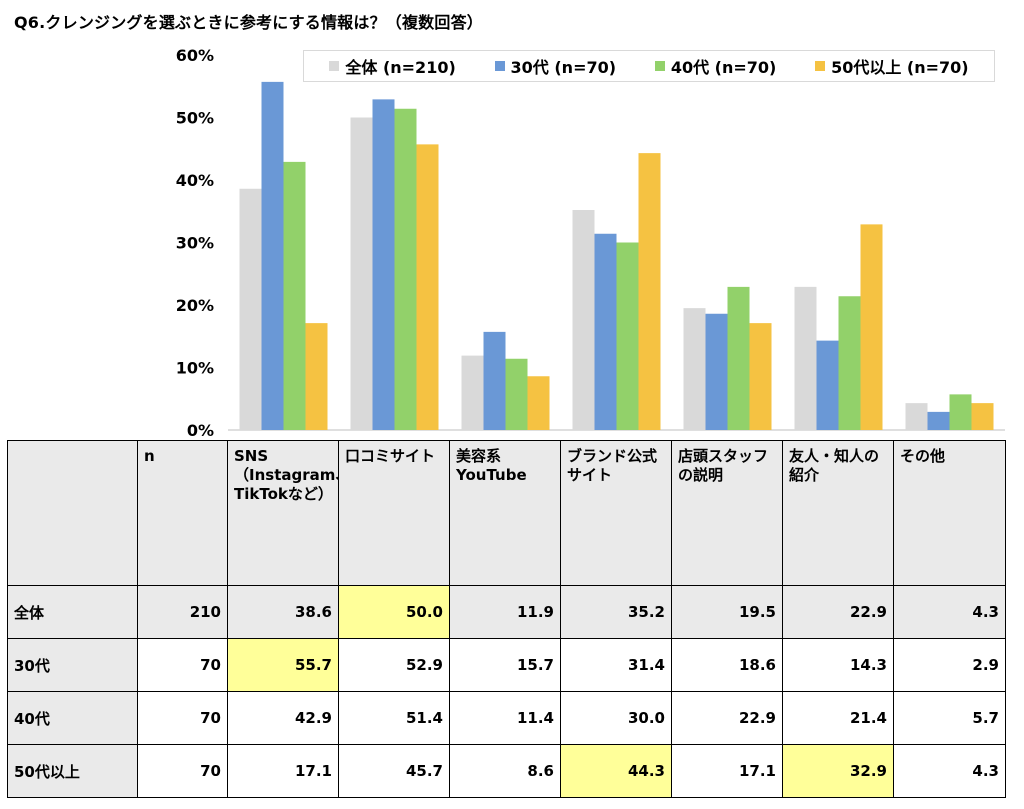 The height and width of the screenshot is (809, 1024). What do you see at coordinates (394, 771) in the screenshot?
I see `table-cell-value: 45.7` at bounding box center [394, 771].